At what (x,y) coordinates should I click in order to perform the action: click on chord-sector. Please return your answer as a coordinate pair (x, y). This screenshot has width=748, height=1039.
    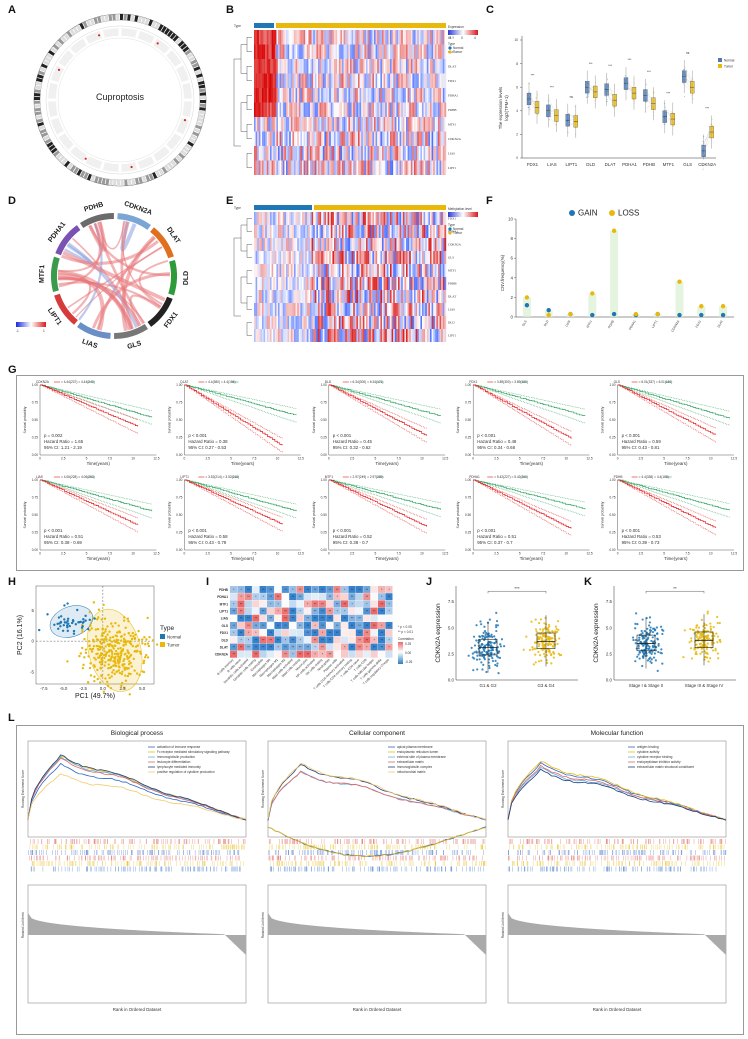
    Looking at the image, I should click on (162, 243).